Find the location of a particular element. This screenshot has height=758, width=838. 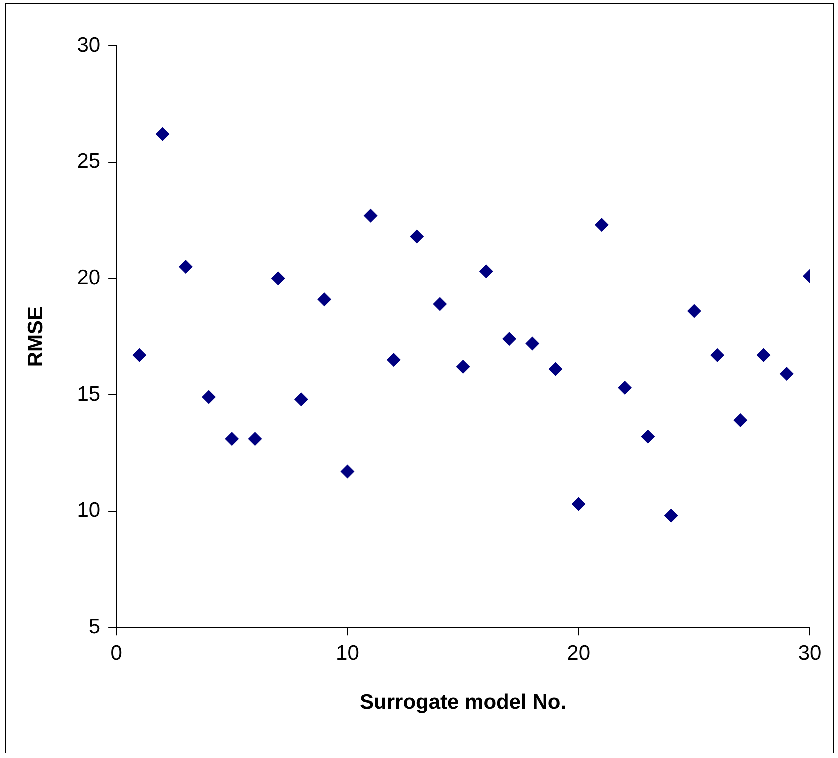

y-tick-label: 15 is located at coordinates (89, 394).